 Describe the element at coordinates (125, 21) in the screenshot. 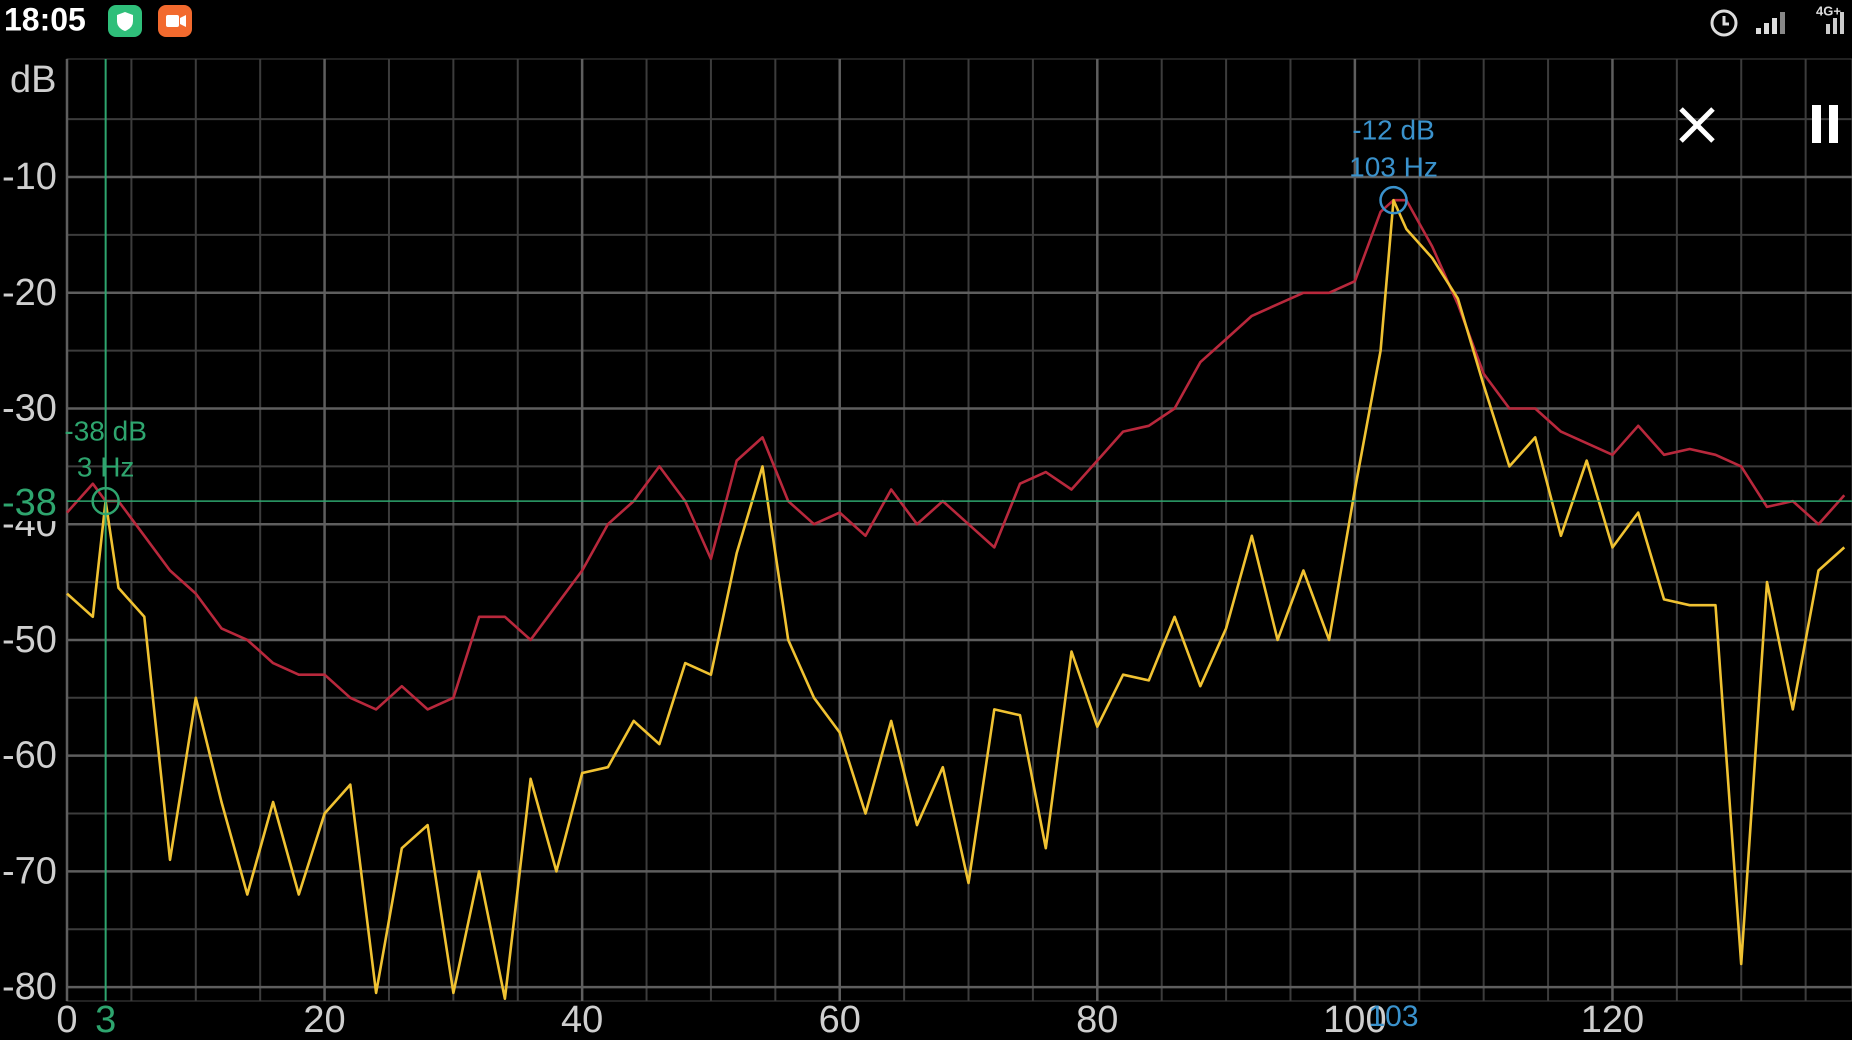

I see `shield-icon` at that location.